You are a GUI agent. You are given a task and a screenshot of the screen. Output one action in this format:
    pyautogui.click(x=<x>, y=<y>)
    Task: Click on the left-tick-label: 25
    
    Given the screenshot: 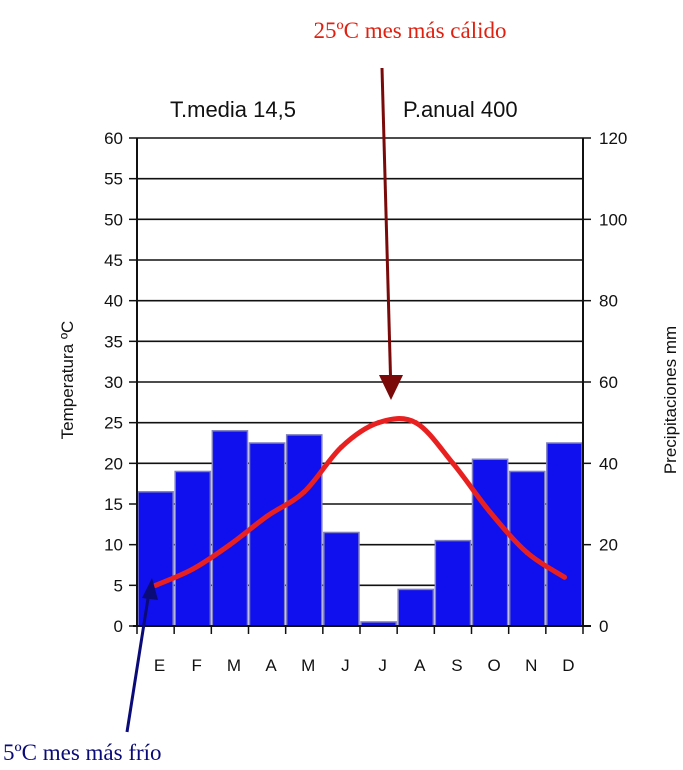 What is the action you would take?
    pyautogui.click(x=113, y=423)
    